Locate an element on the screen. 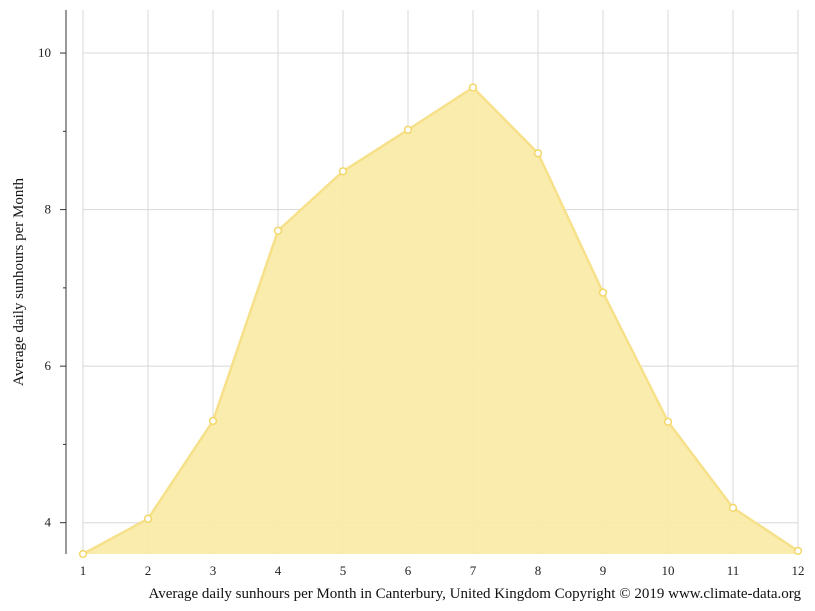  y-tick-label-4: 4 is located at coordinates (48, 522).